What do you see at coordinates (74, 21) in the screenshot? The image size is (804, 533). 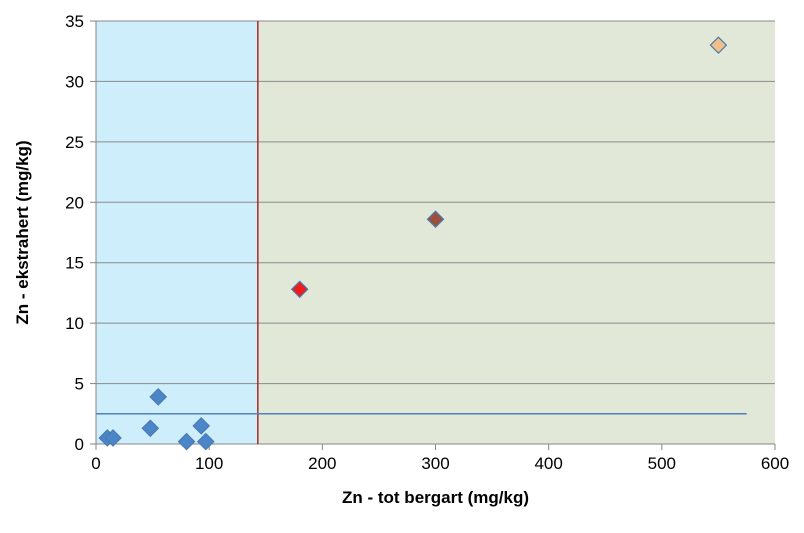 I see `y-tick-label-35: 35` at bounding box center [74, 21].